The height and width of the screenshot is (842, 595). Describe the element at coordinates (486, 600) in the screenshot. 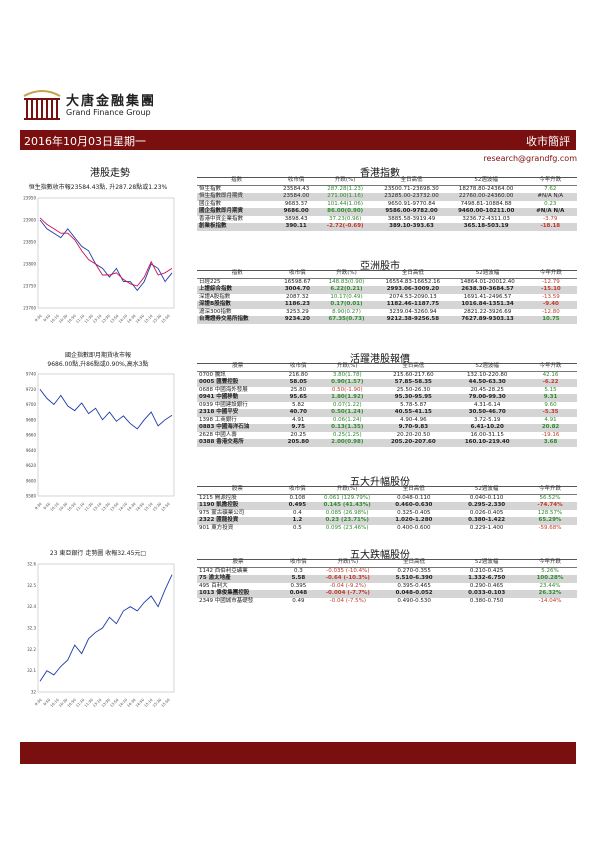

I see `table-cell: 0.380-0.750` at that location.